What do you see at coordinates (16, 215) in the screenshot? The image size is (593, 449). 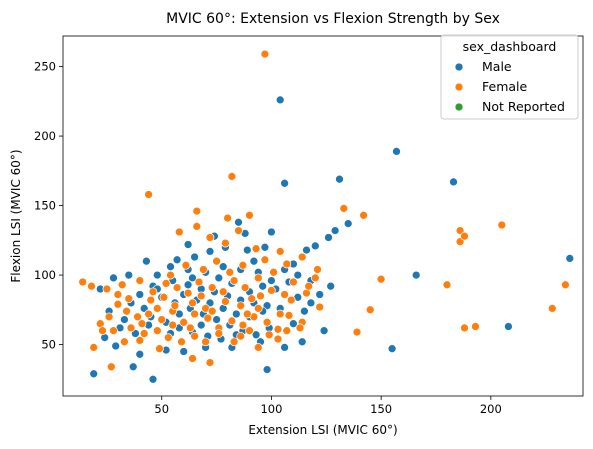 I see `y-axis-label: Flexion LSI (MVIC 60°)` at bounding box center [16, 215].